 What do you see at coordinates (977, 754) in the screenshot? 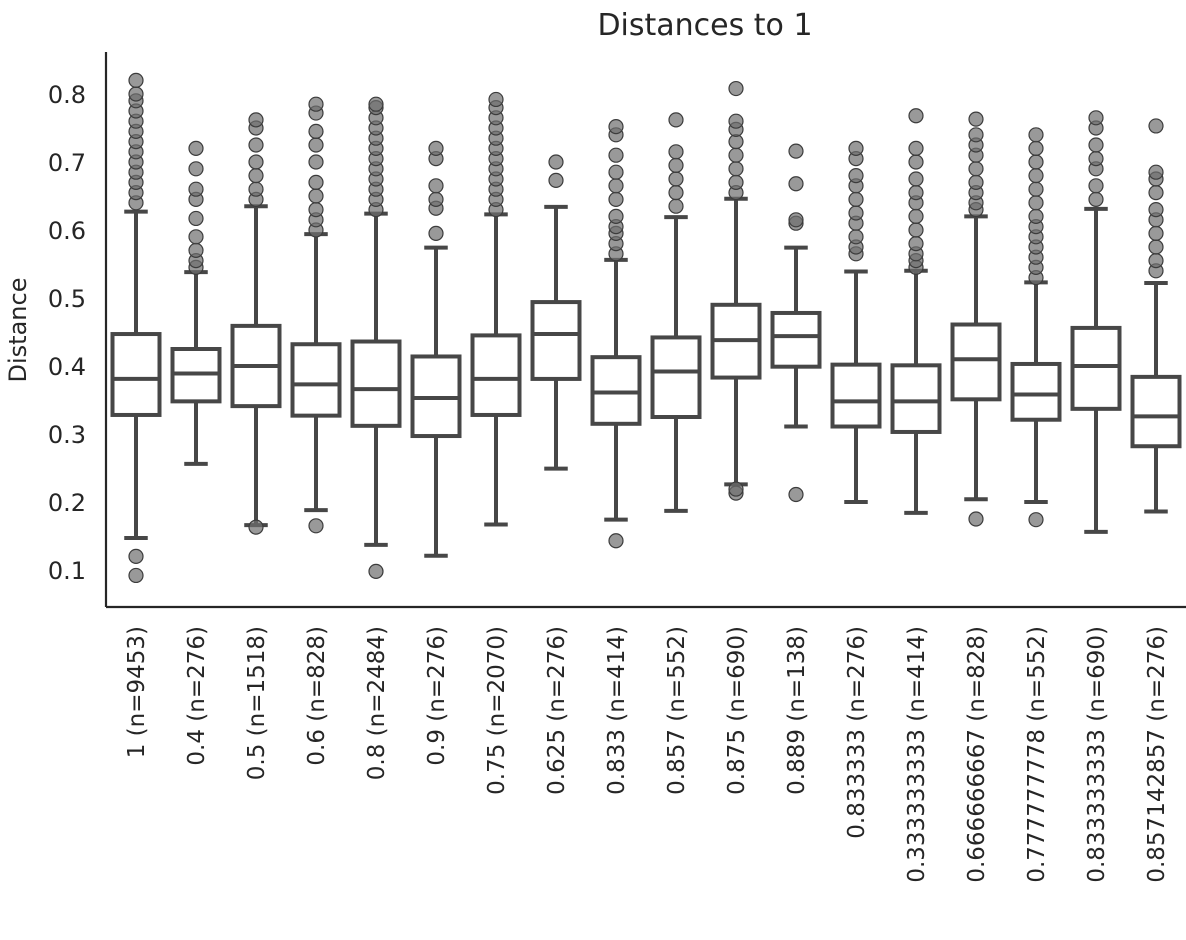
I see `x-tick-label: 0.666666667 (n=828)` at bounding box center [977, 754].